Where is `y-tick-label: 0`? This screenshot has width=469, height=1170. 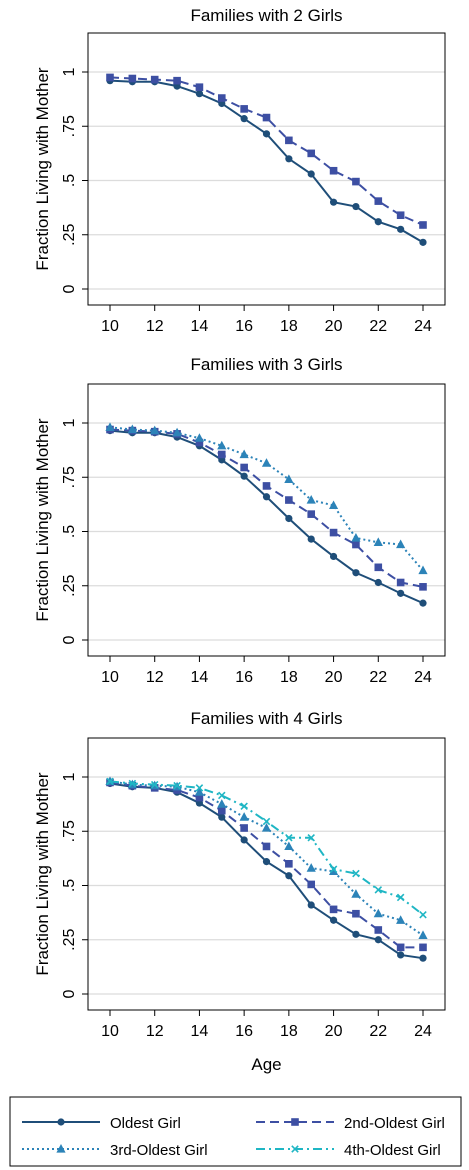
y-tick-label: 0 is located at coordinates (69, 288).